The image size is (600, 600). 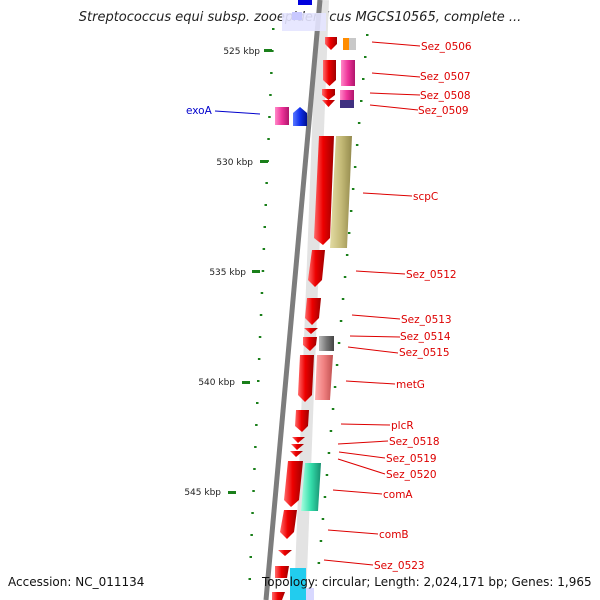 I want to click on gene-glyph-sez0509, so click(x=328, y=103).